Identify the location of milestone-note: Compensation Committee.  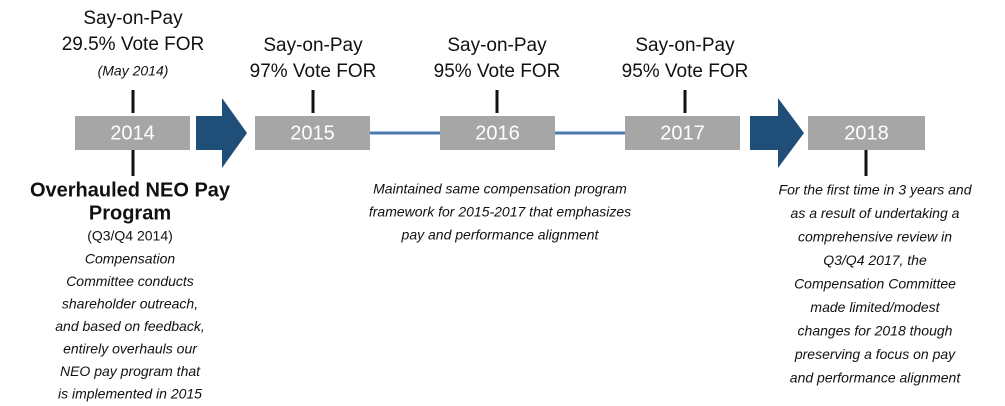
(875, 284).